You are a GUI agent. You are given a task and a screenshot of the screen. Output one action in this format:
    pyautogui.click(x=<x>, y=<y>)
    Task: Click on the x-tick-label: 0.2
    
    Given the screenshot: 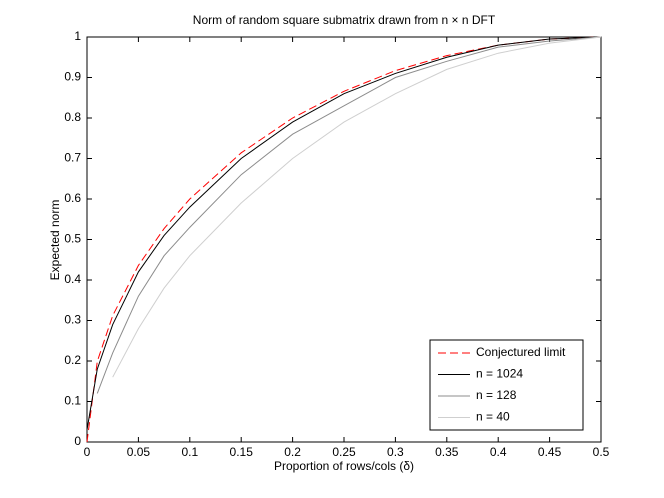 What is the action you would take?
    pyautogui.click(x=292, y=452)
    